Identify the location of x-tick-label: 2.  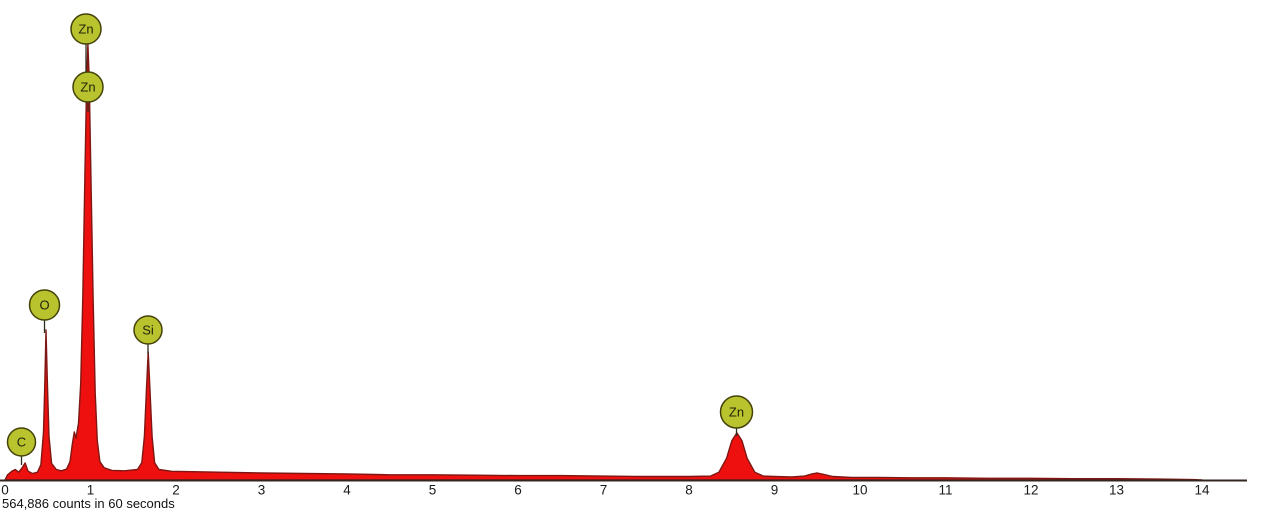
(176, 490).